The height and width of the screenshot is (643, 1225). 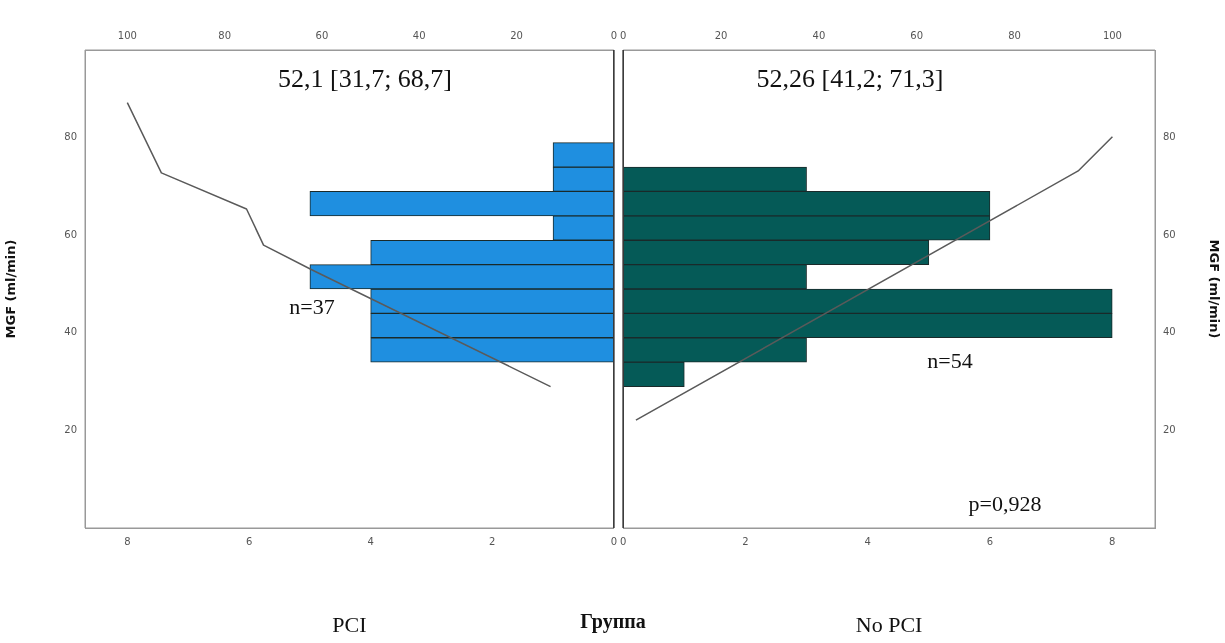 I want to click on annotation: n=37, so click(x=312, y=306).